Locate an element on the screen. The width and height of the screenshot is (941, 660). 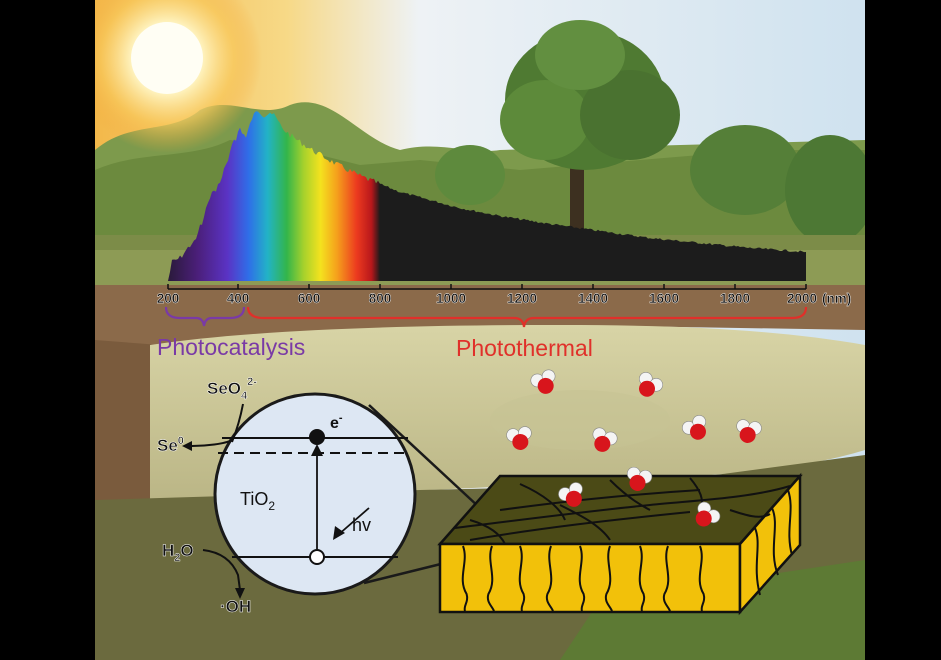
evaporator-side-channels is located at coordinates (773, 542).